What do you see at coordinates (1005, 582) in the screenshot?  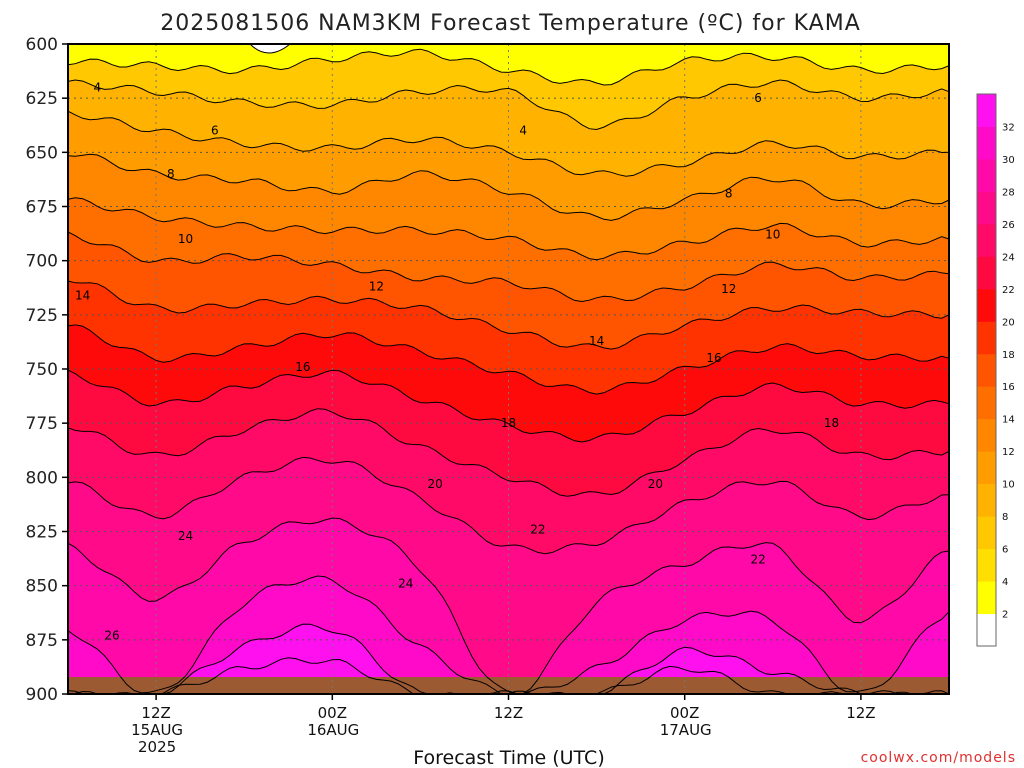 I see `colorbar-tick-label: 4` at bounding box center [1005, 582].